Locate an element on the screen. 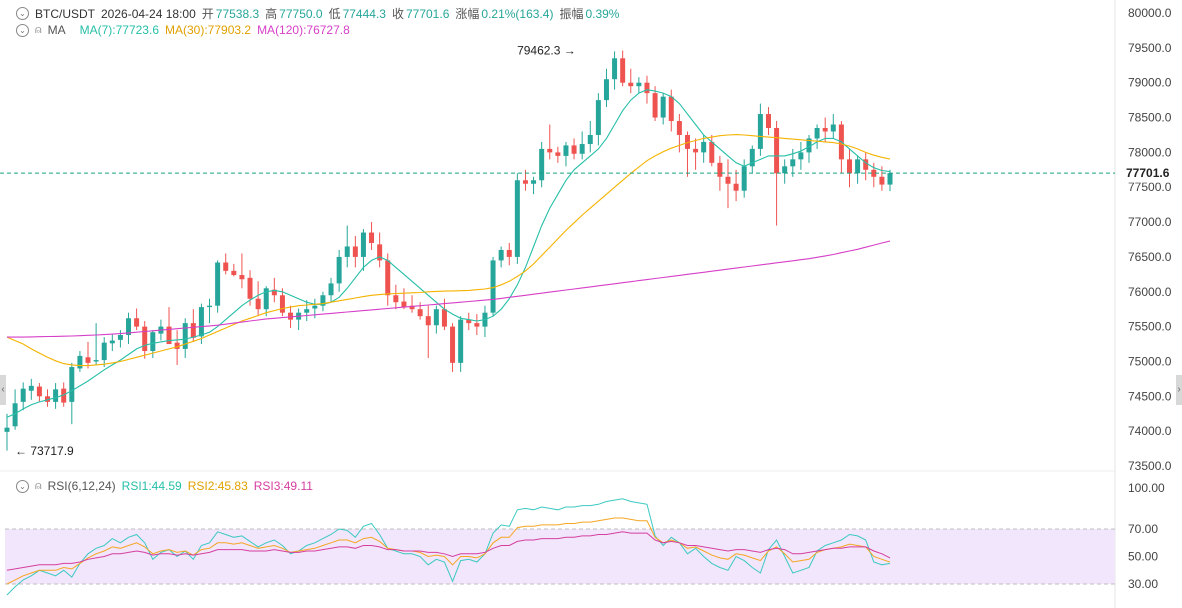 The height and width of the screenshot is (608, 1182). ma-label: MA is located at coordinates (56, 30).